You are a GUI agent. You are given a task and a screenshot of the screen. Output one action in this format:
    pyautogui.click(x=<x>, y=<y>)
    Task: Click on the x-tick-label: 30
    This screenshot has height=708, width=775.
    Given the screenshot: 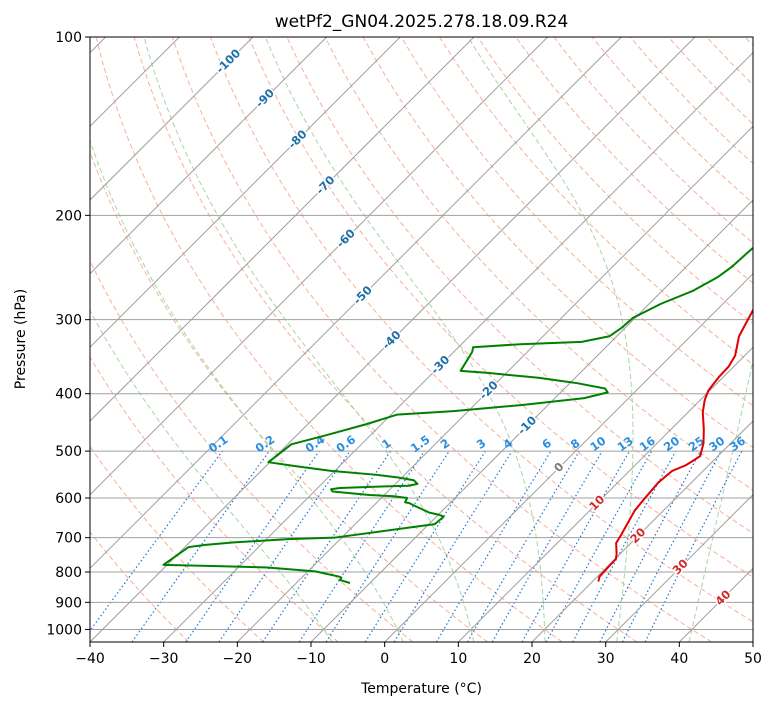 What is the action you would take?
    pyautogui.click(x=606, y=659)
    